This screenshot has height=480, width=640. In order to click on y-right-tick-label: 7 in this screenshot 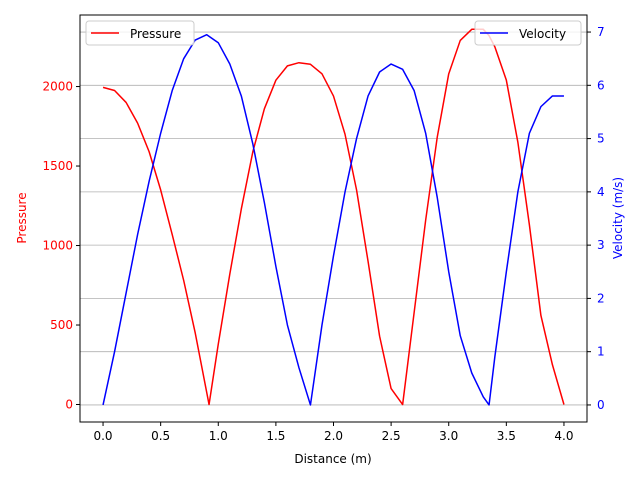, I will do `click(601, 32)`.